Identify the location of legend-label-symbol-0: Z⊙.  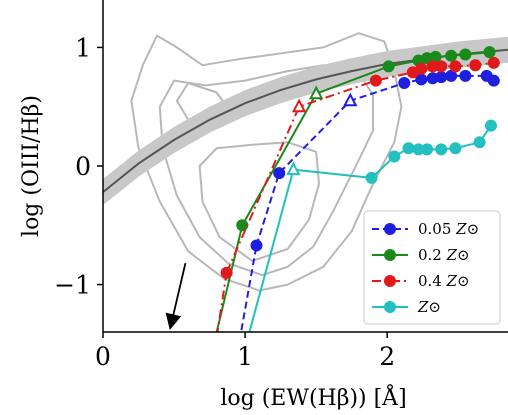
(467, 229).